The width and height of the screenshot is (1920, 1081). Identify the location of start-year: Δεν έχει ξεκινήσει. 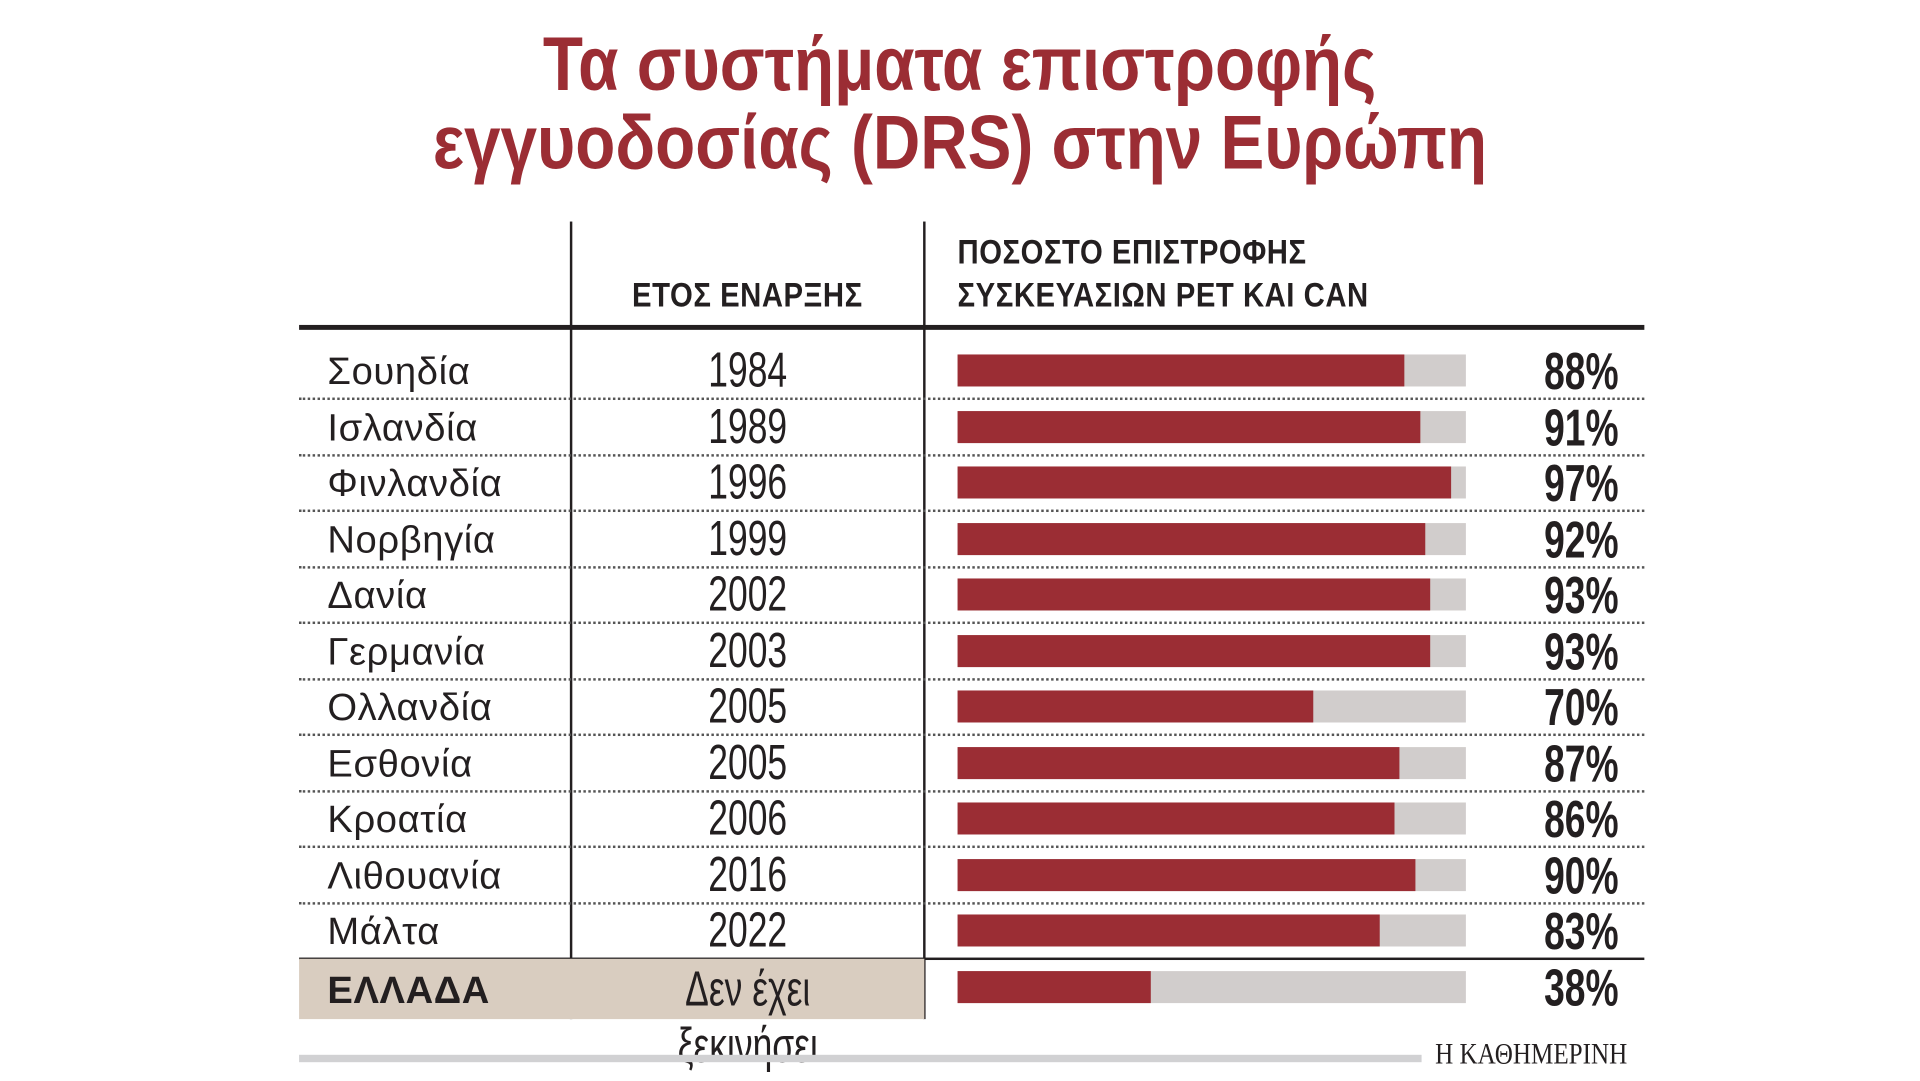
(747, 1018).